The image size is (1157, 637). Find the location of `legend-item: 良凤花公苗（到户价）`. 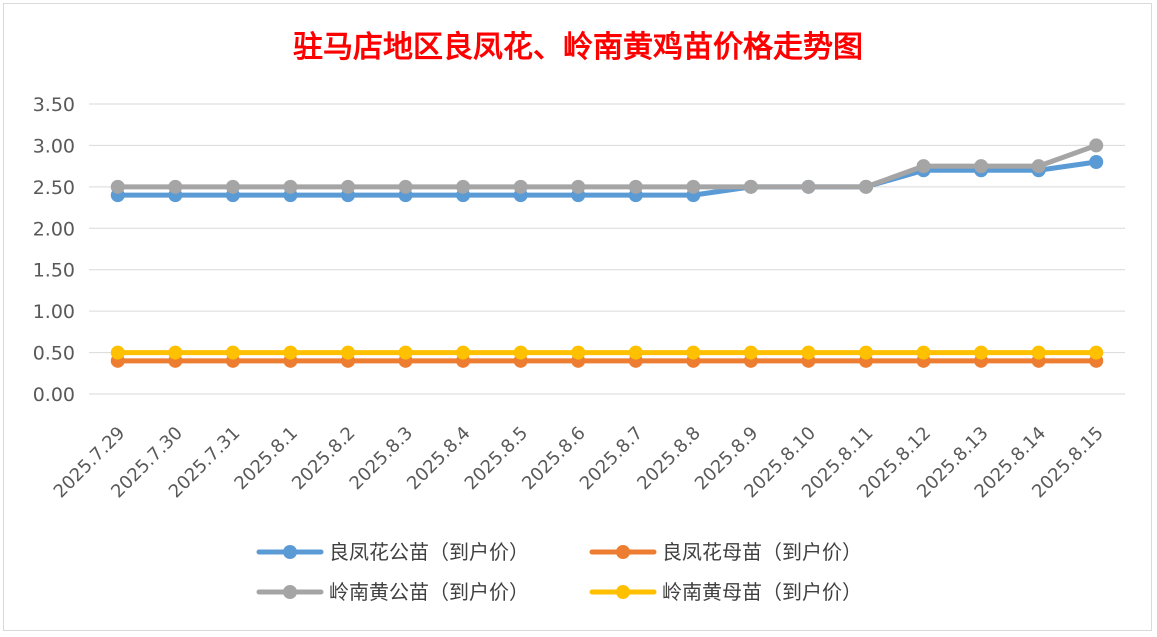

legend-item: 良凤花公苗（到户价） is located at coordinates (392, 552).